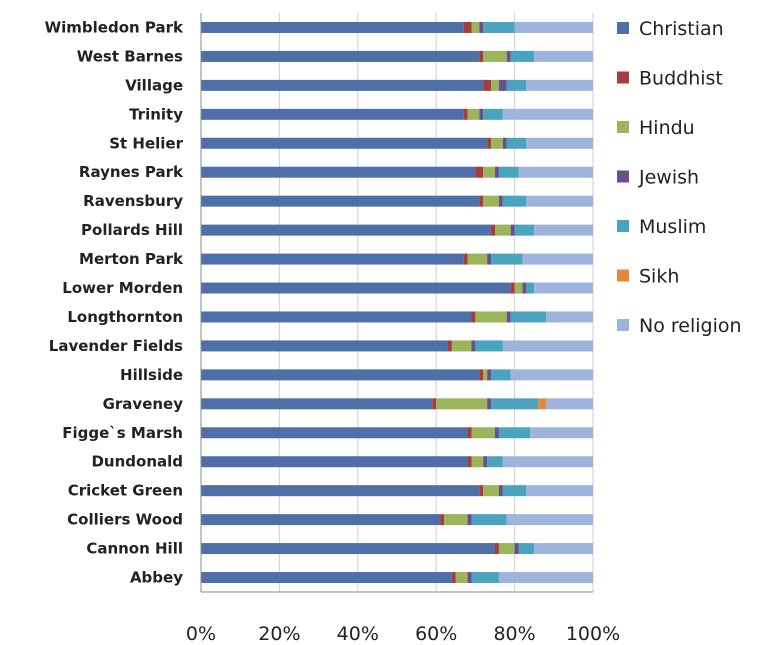 The image size is (772, 645). I want to click on legend-label: Hindu, so click(667, 128).